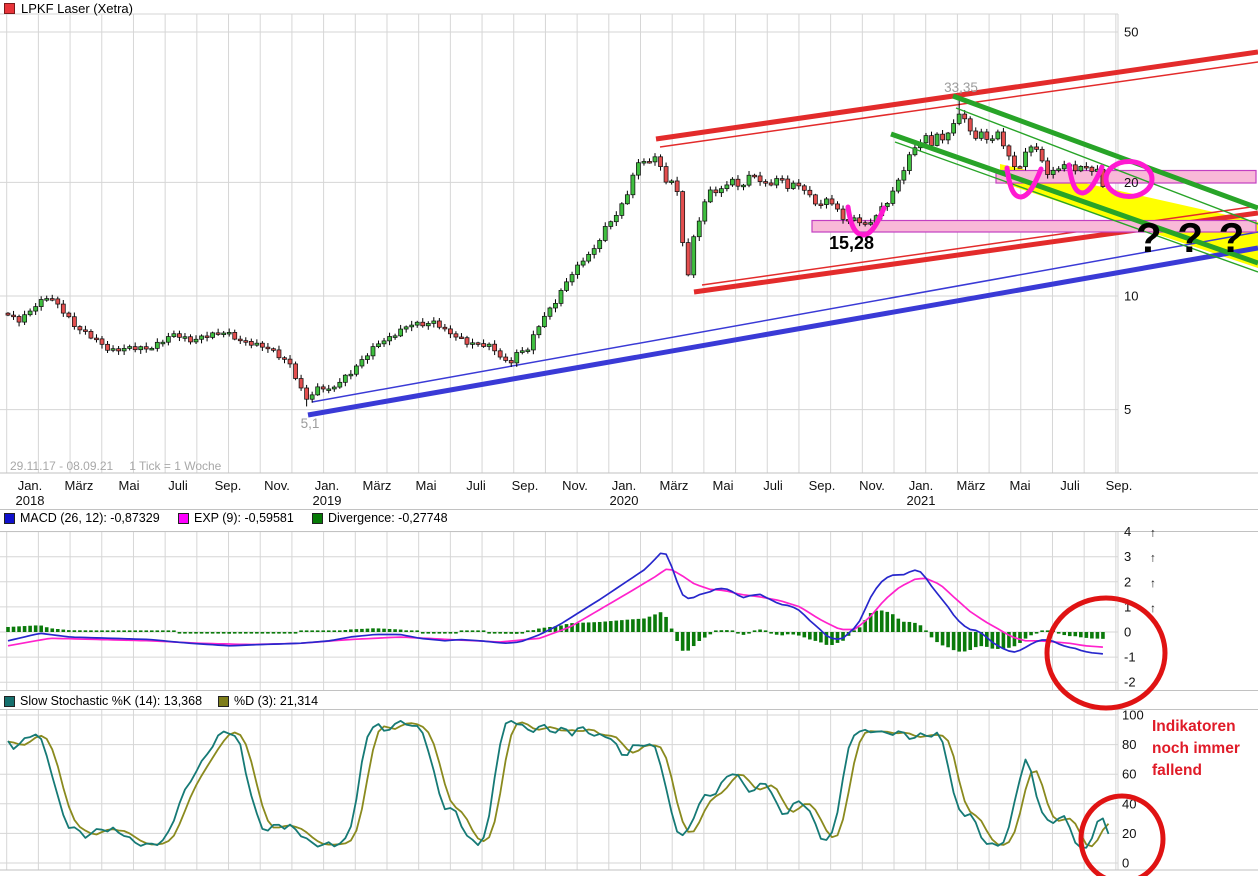 The width and height of the screenshot is (1258, 876). Describe the element at coordinates (1129, 774) in the screenshot. I see `svg-text: 60` at that location.